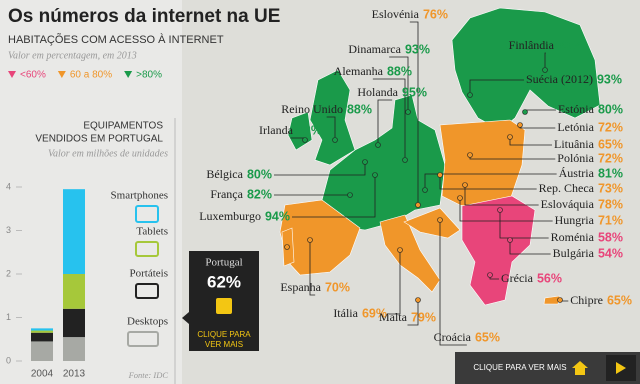 The image size is (640, 384). What do you see at coordinates (423, 317) in the screenshot?
I see `country-value: 79%` at bounding box center [423, 317].